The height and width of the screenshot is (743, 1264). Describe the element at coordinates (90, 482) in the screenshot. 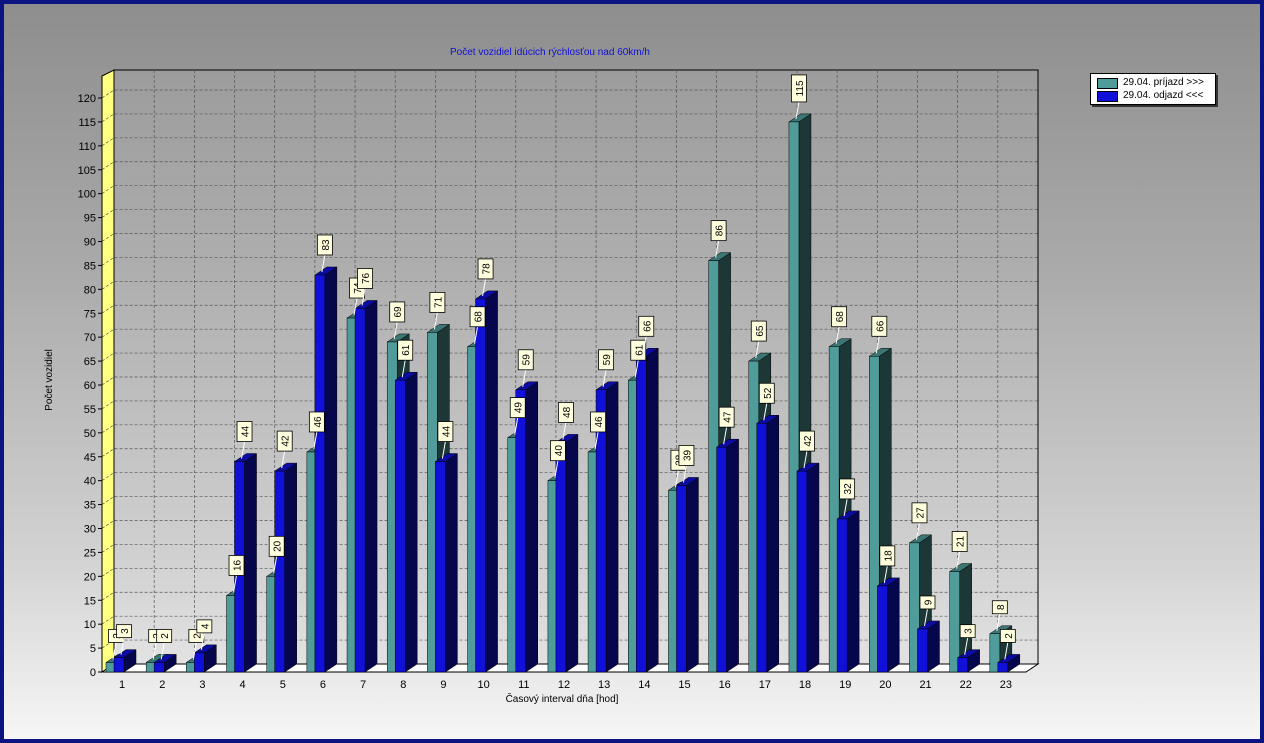

I see `y-tick-label: 40` at that location.